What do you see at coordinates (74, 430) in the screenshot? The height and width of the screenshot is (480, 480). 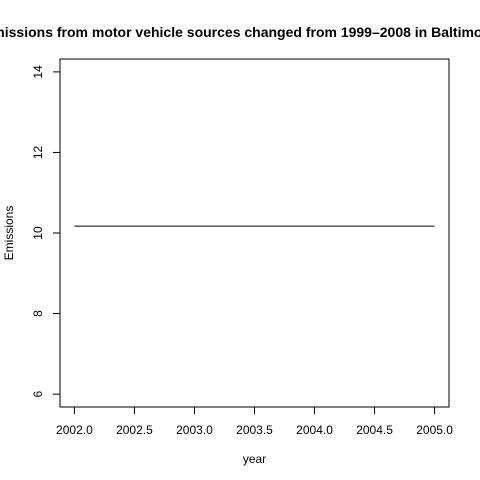 I see `x-tick-label: 2002.0` at bounding box center [74, 430].